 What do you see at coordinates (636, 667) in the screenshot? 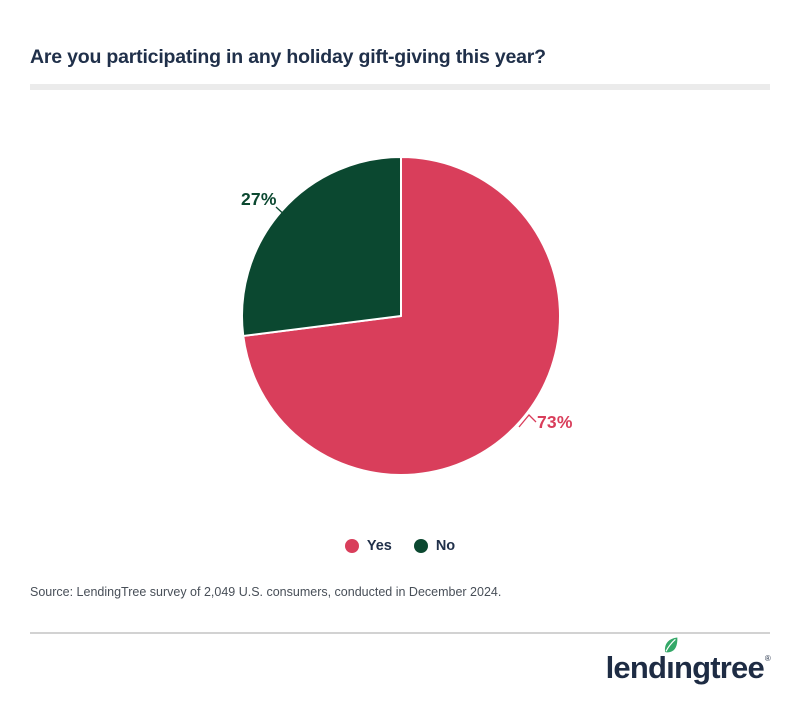
I see `logo-text-before-i: lend` at bounding box center [636, 667].